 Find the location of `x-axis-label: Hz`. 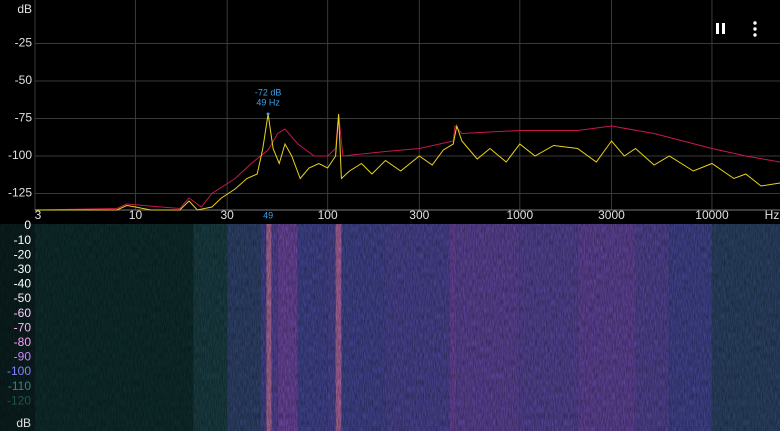

x-axis-label: Hz is located at coordinates (772, 215).